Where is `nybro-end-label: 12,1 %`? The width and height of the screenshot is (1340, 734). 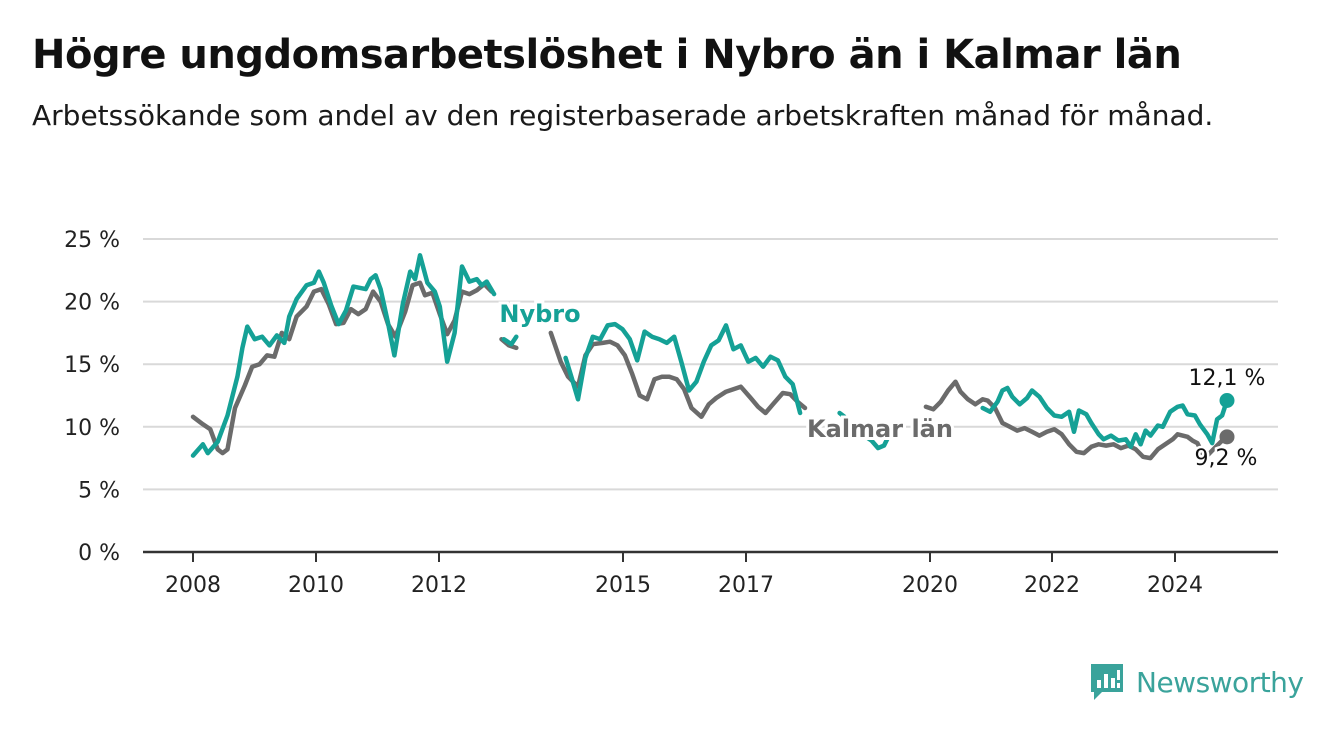
nybro-end-label: 12,1 % is located at coordinates (1227, 378).